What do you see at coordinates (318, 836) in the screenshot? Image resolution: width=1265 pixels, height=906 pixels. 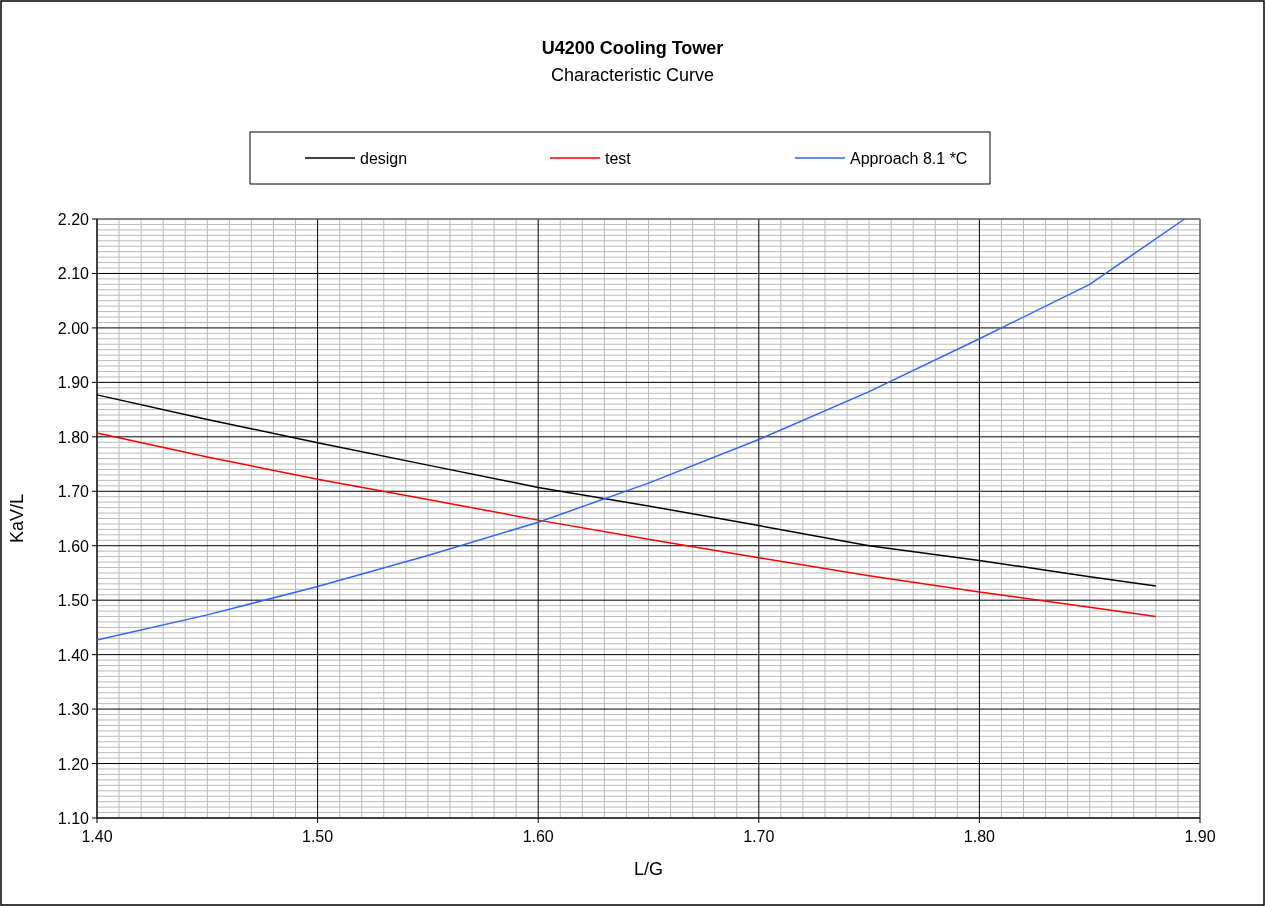 I see `x-tick-label: 1.50` at bounding box center [318, 836].